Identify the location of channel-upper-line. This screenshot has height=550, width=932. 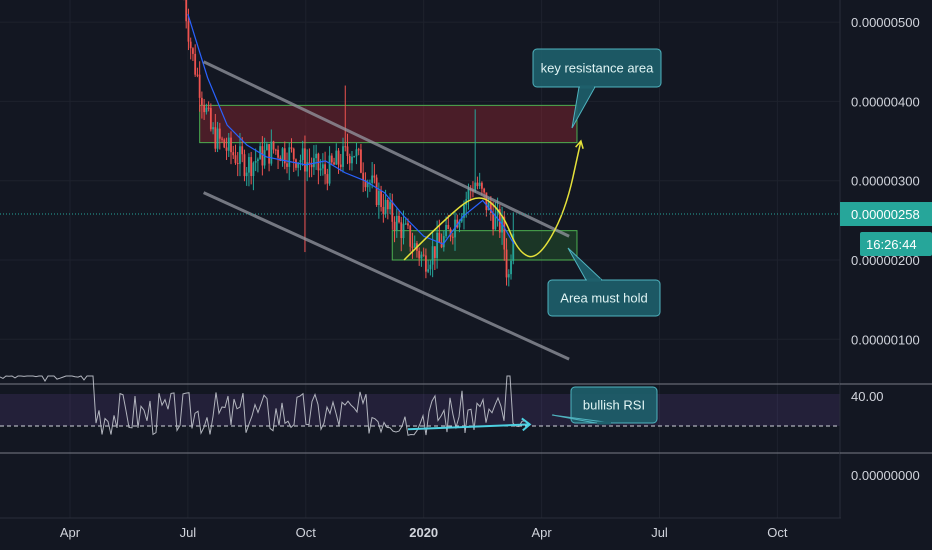
(386, 149).